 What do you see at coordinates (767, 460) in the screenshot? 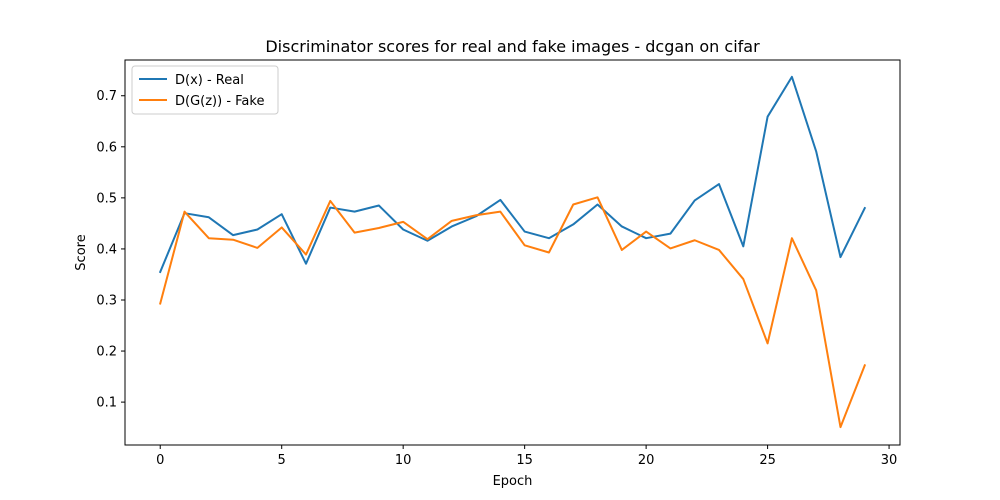
I see `x-tick-label: 25` at bounding box center [767, 460].